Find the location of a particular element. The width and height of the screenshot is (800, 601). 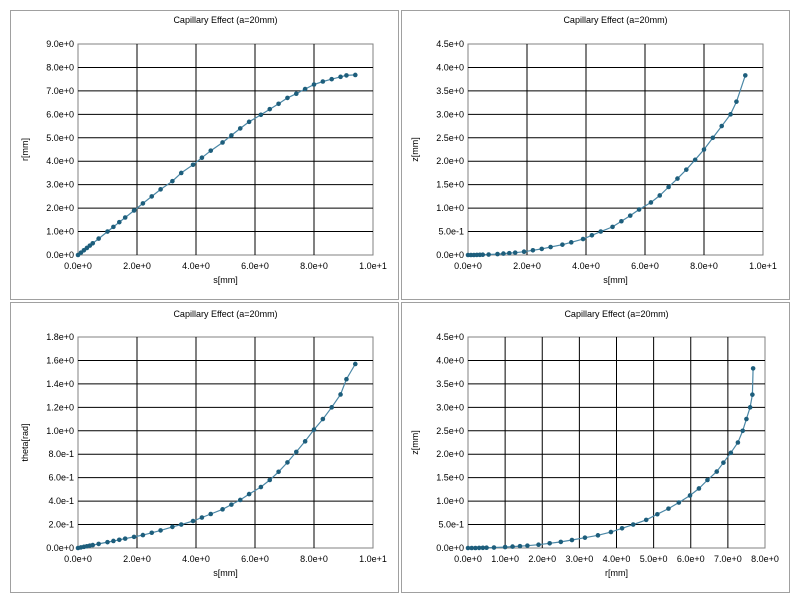

y-tick-label: 1.2e+0 is located at coordinates (60, 407).